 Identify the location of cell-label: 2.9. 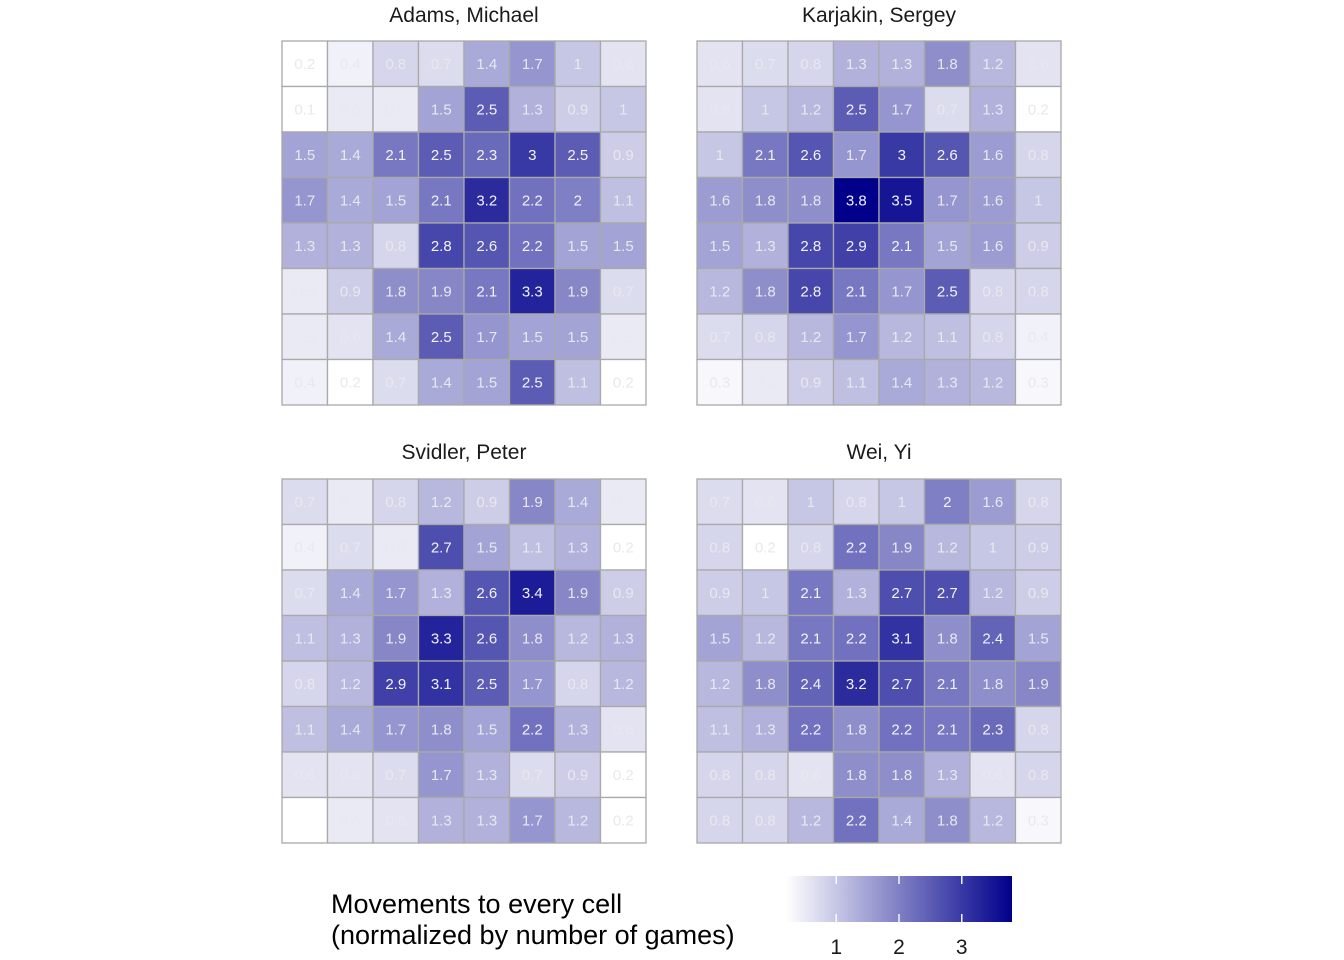
(856, 246).